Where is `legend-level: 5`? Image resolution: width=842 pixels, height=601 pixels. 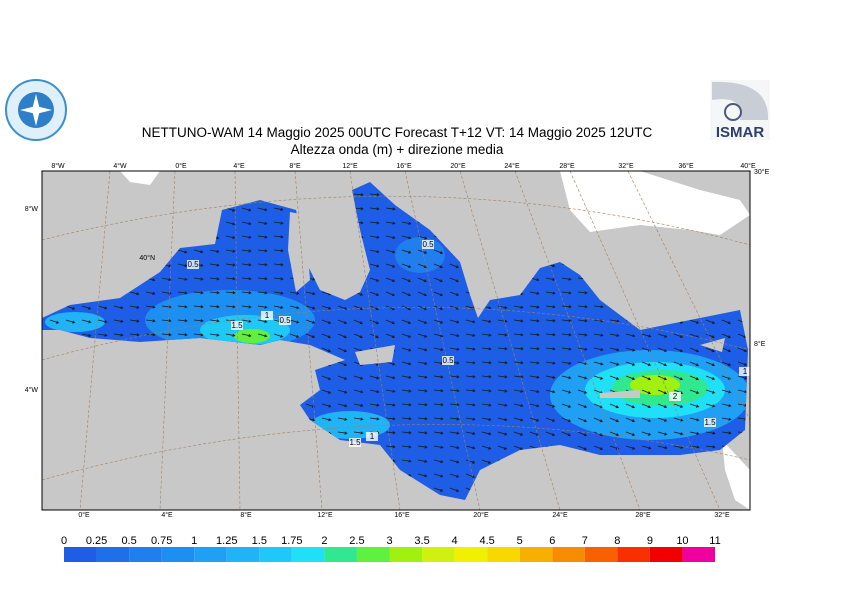
legend-level: 5 is located at coordinates (520, 541).